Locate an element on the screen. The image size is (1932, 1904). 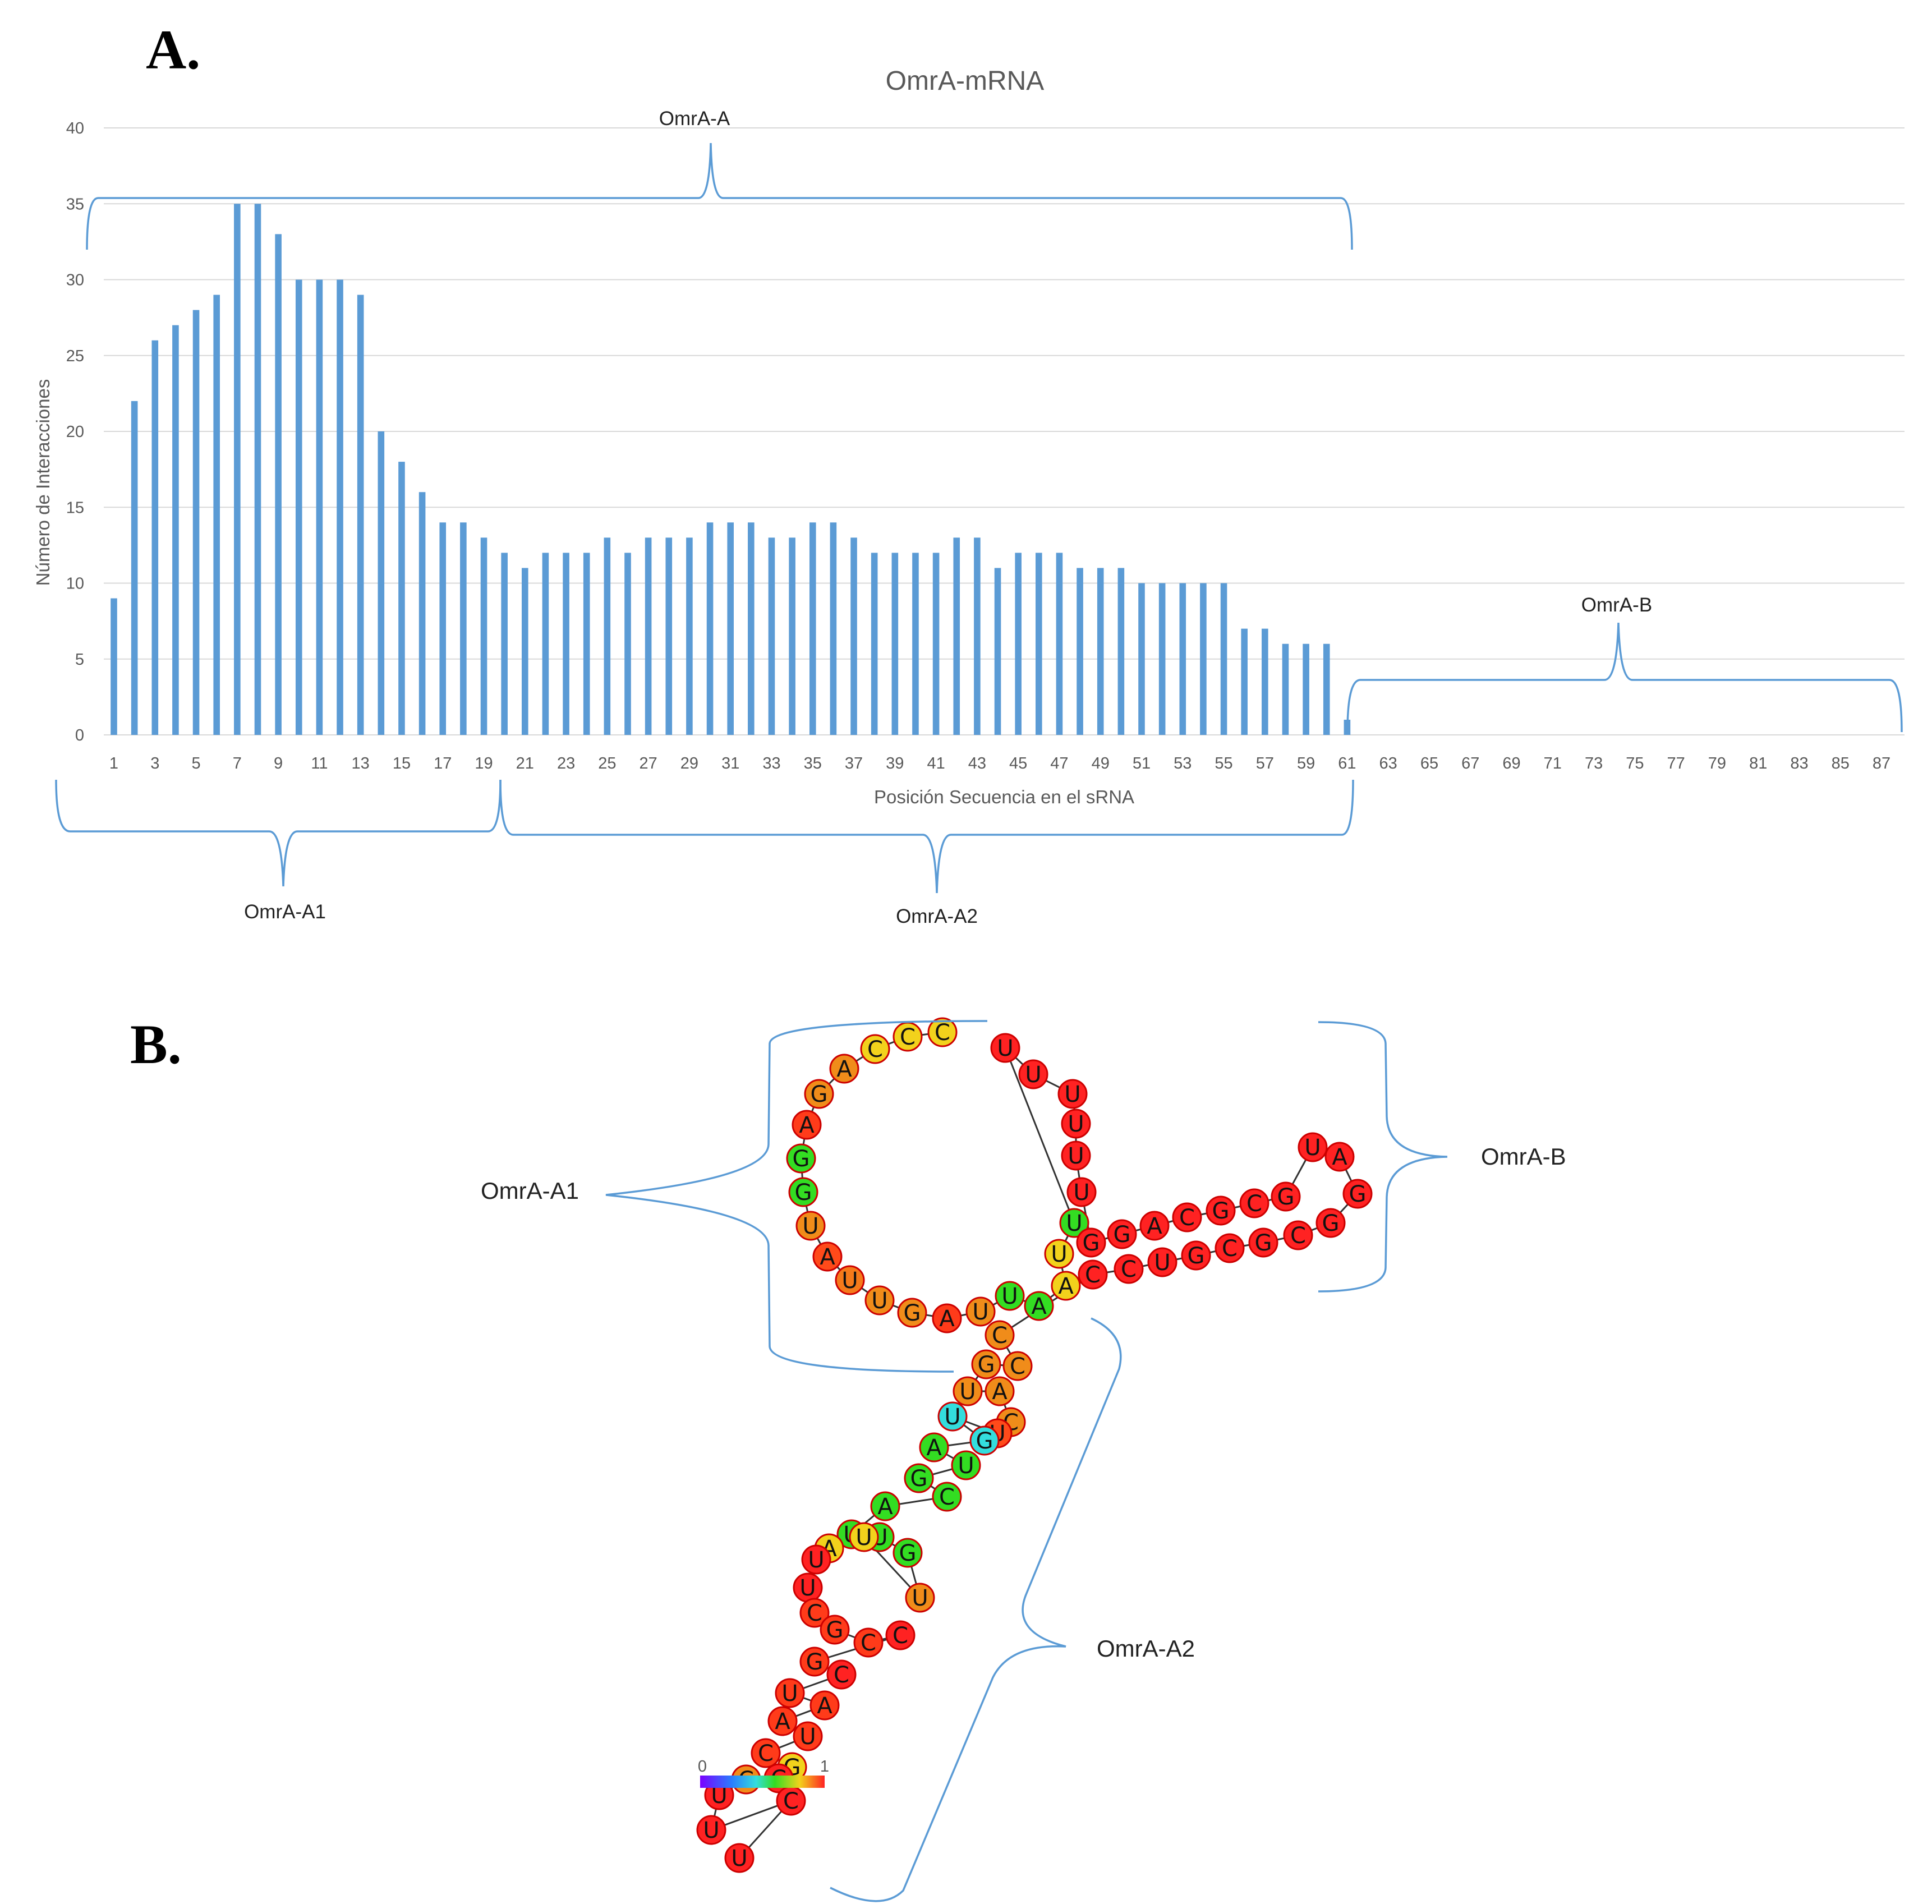
x-tick-label: 65 is located at coordinates (1429, 763).